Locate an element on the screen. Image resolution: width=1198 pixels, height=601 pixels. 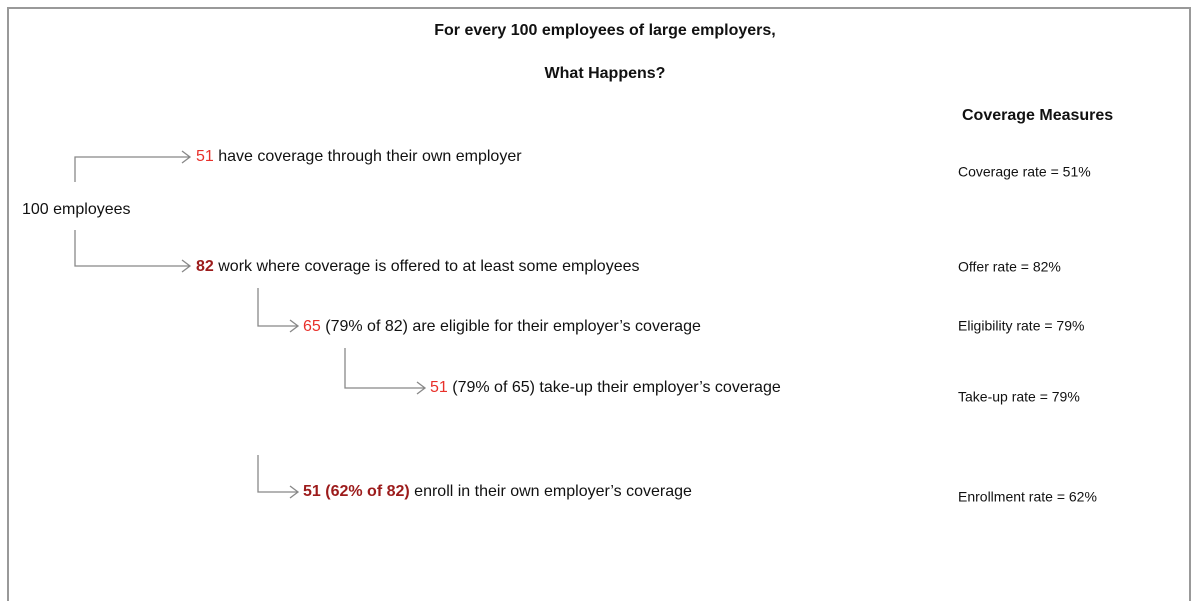
node-number: 65 is located at coordinates (312, 326).